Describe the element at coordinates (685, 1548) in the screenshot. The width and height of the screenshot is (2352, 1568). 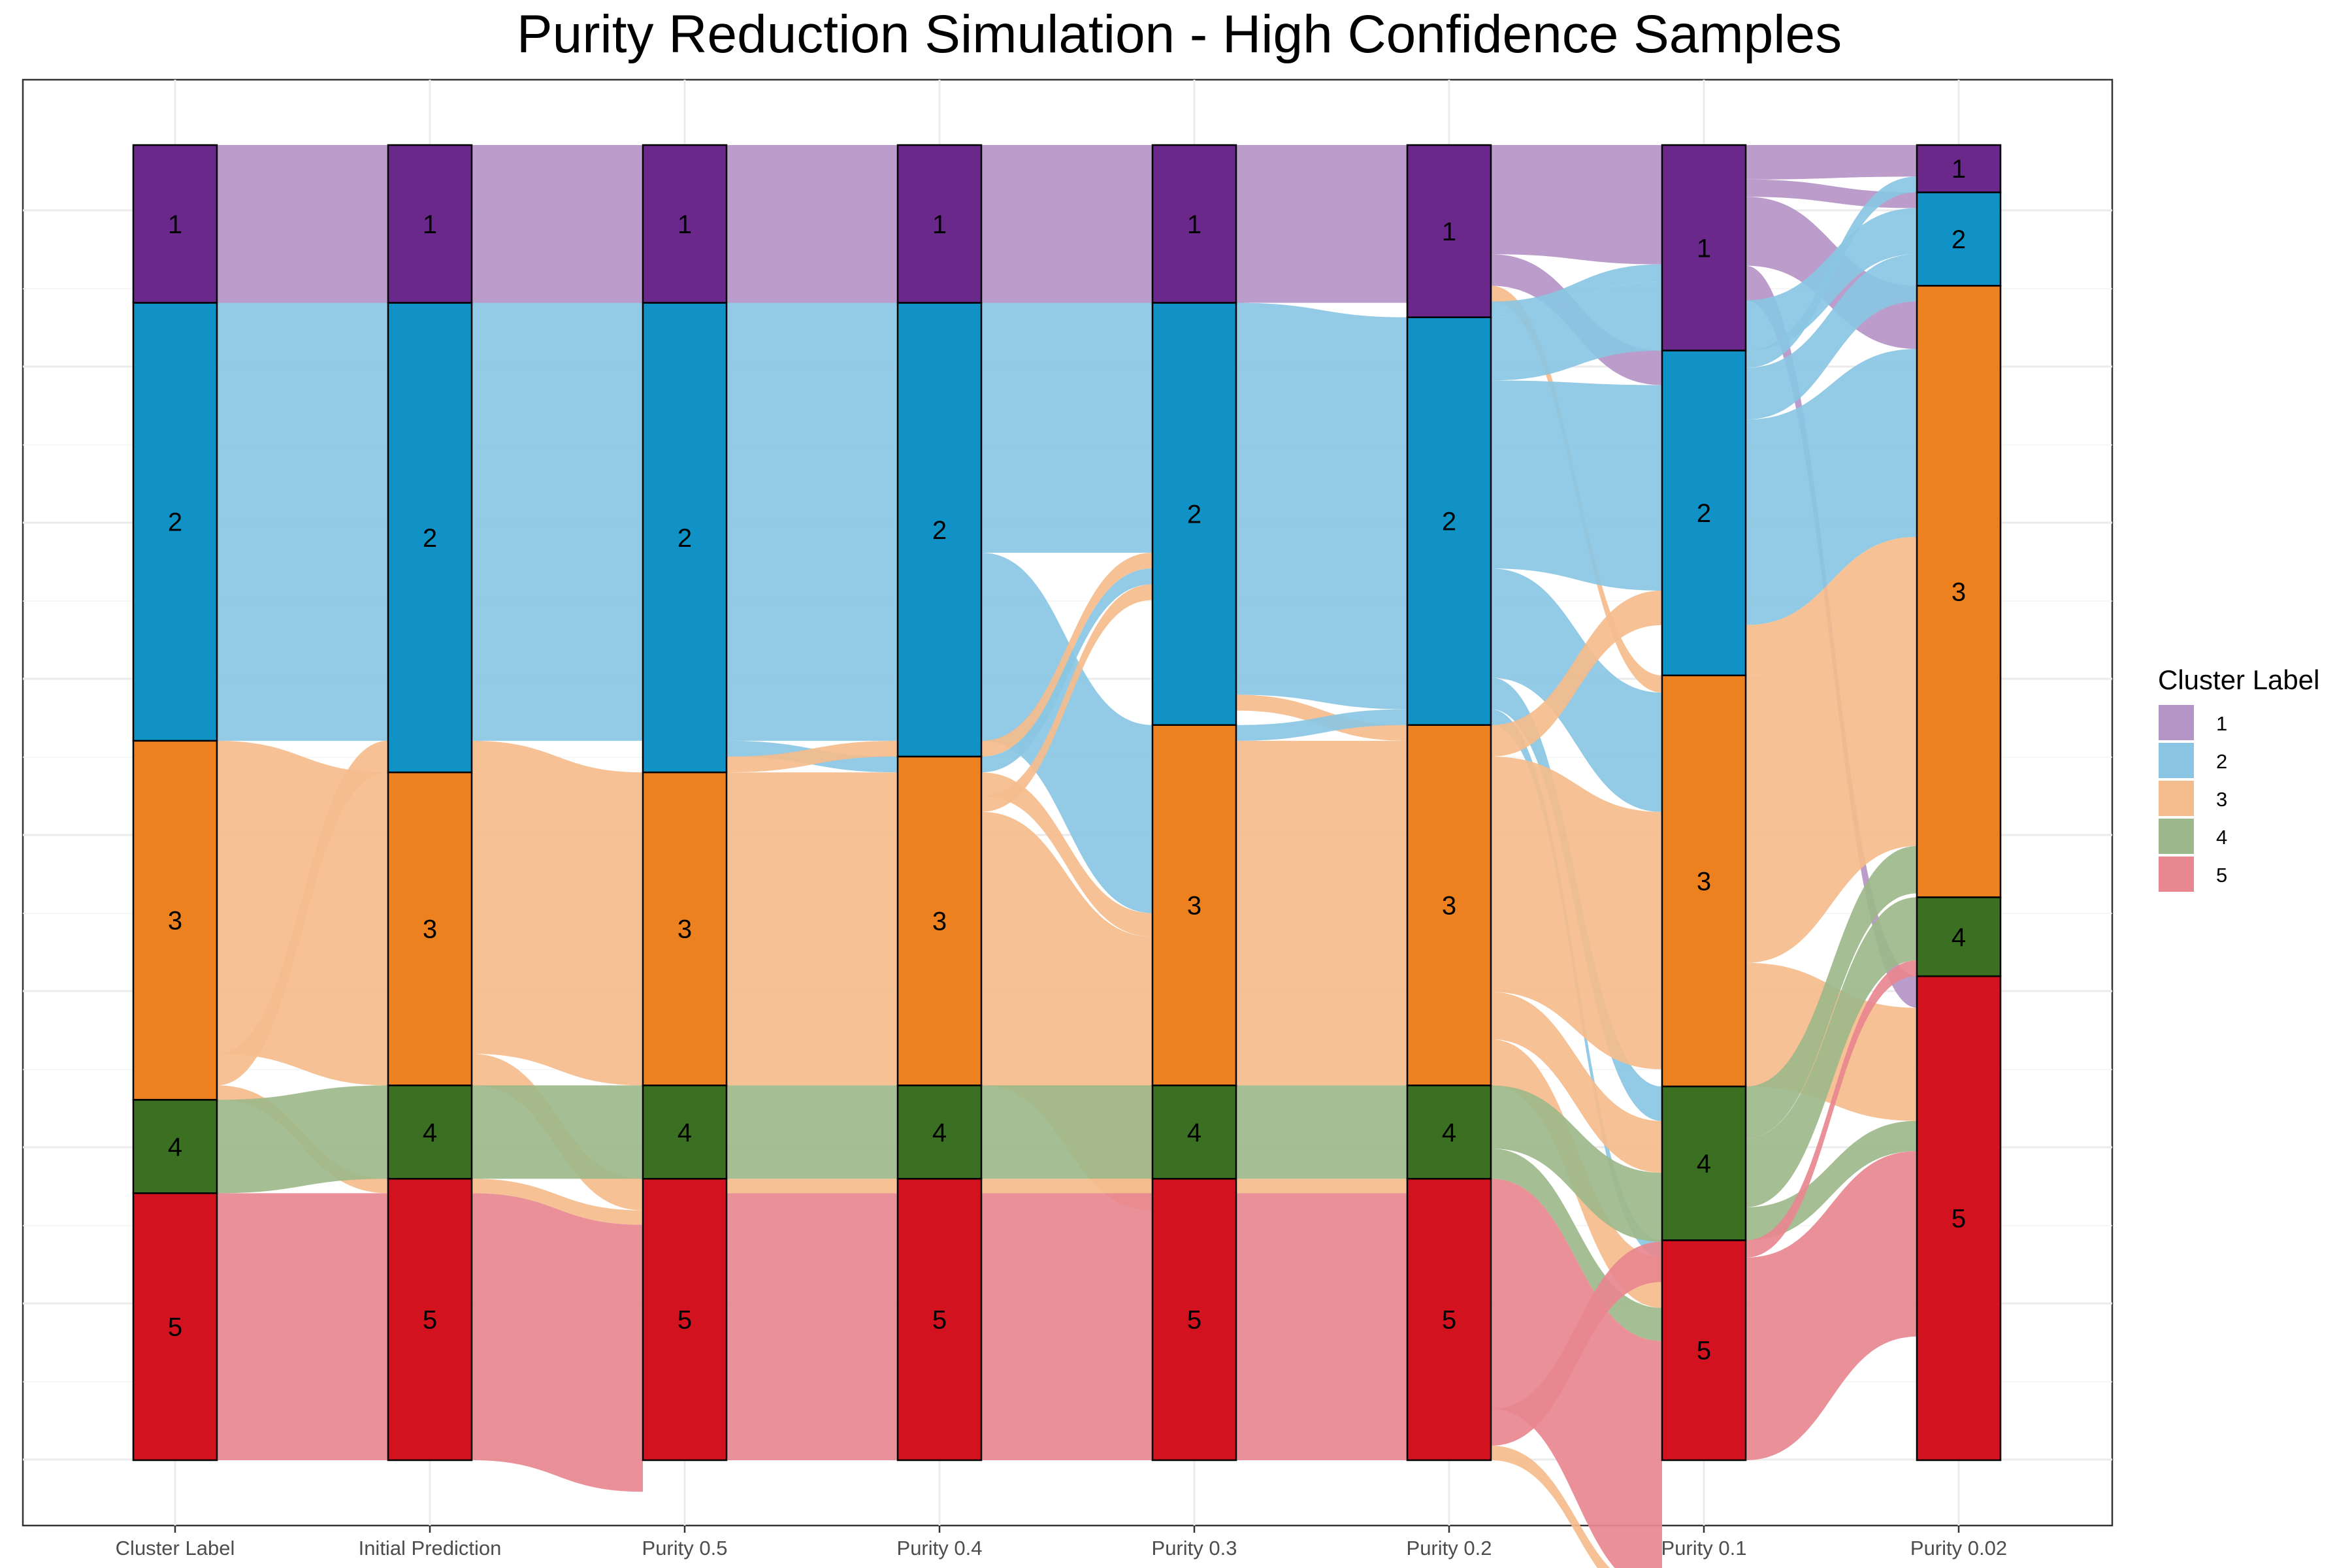
I see `x-tick-label: Purity 0.5` at that location.